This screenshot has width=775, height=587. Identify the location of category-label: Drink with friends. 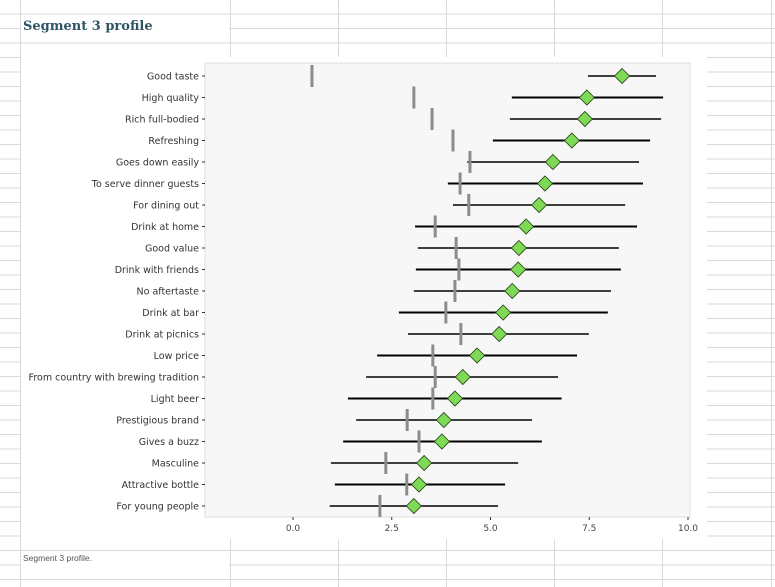
(157, 270).